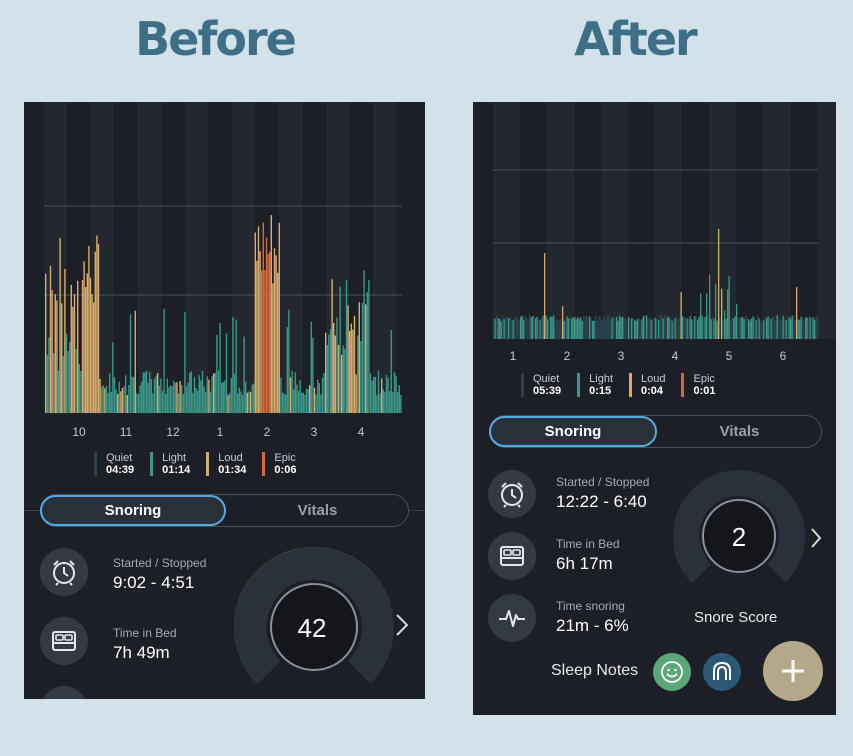 The height and width of the screenshot is (756, 853). I want to click on mouthguard-icon, so click(722, 672).